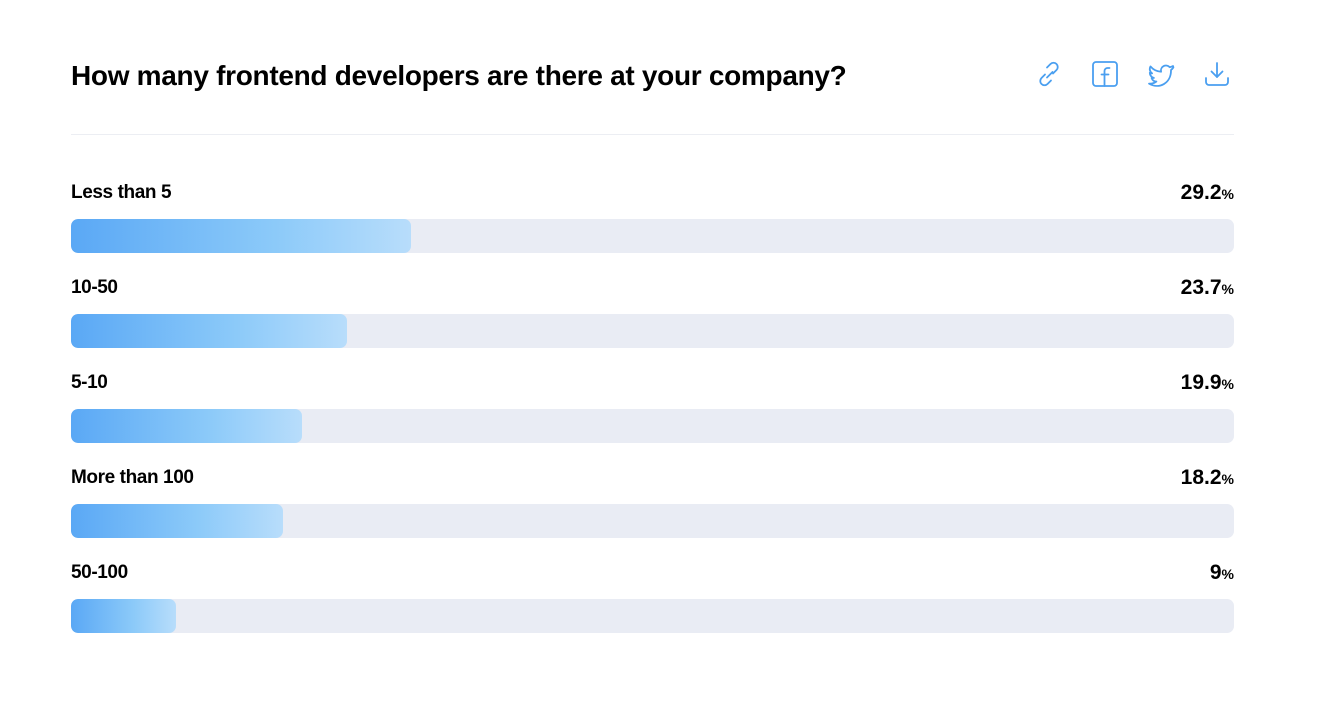 Image resolution: width=1324 pixels, height=724 pixels. I want to click on link-icon, so click(1049, 74).